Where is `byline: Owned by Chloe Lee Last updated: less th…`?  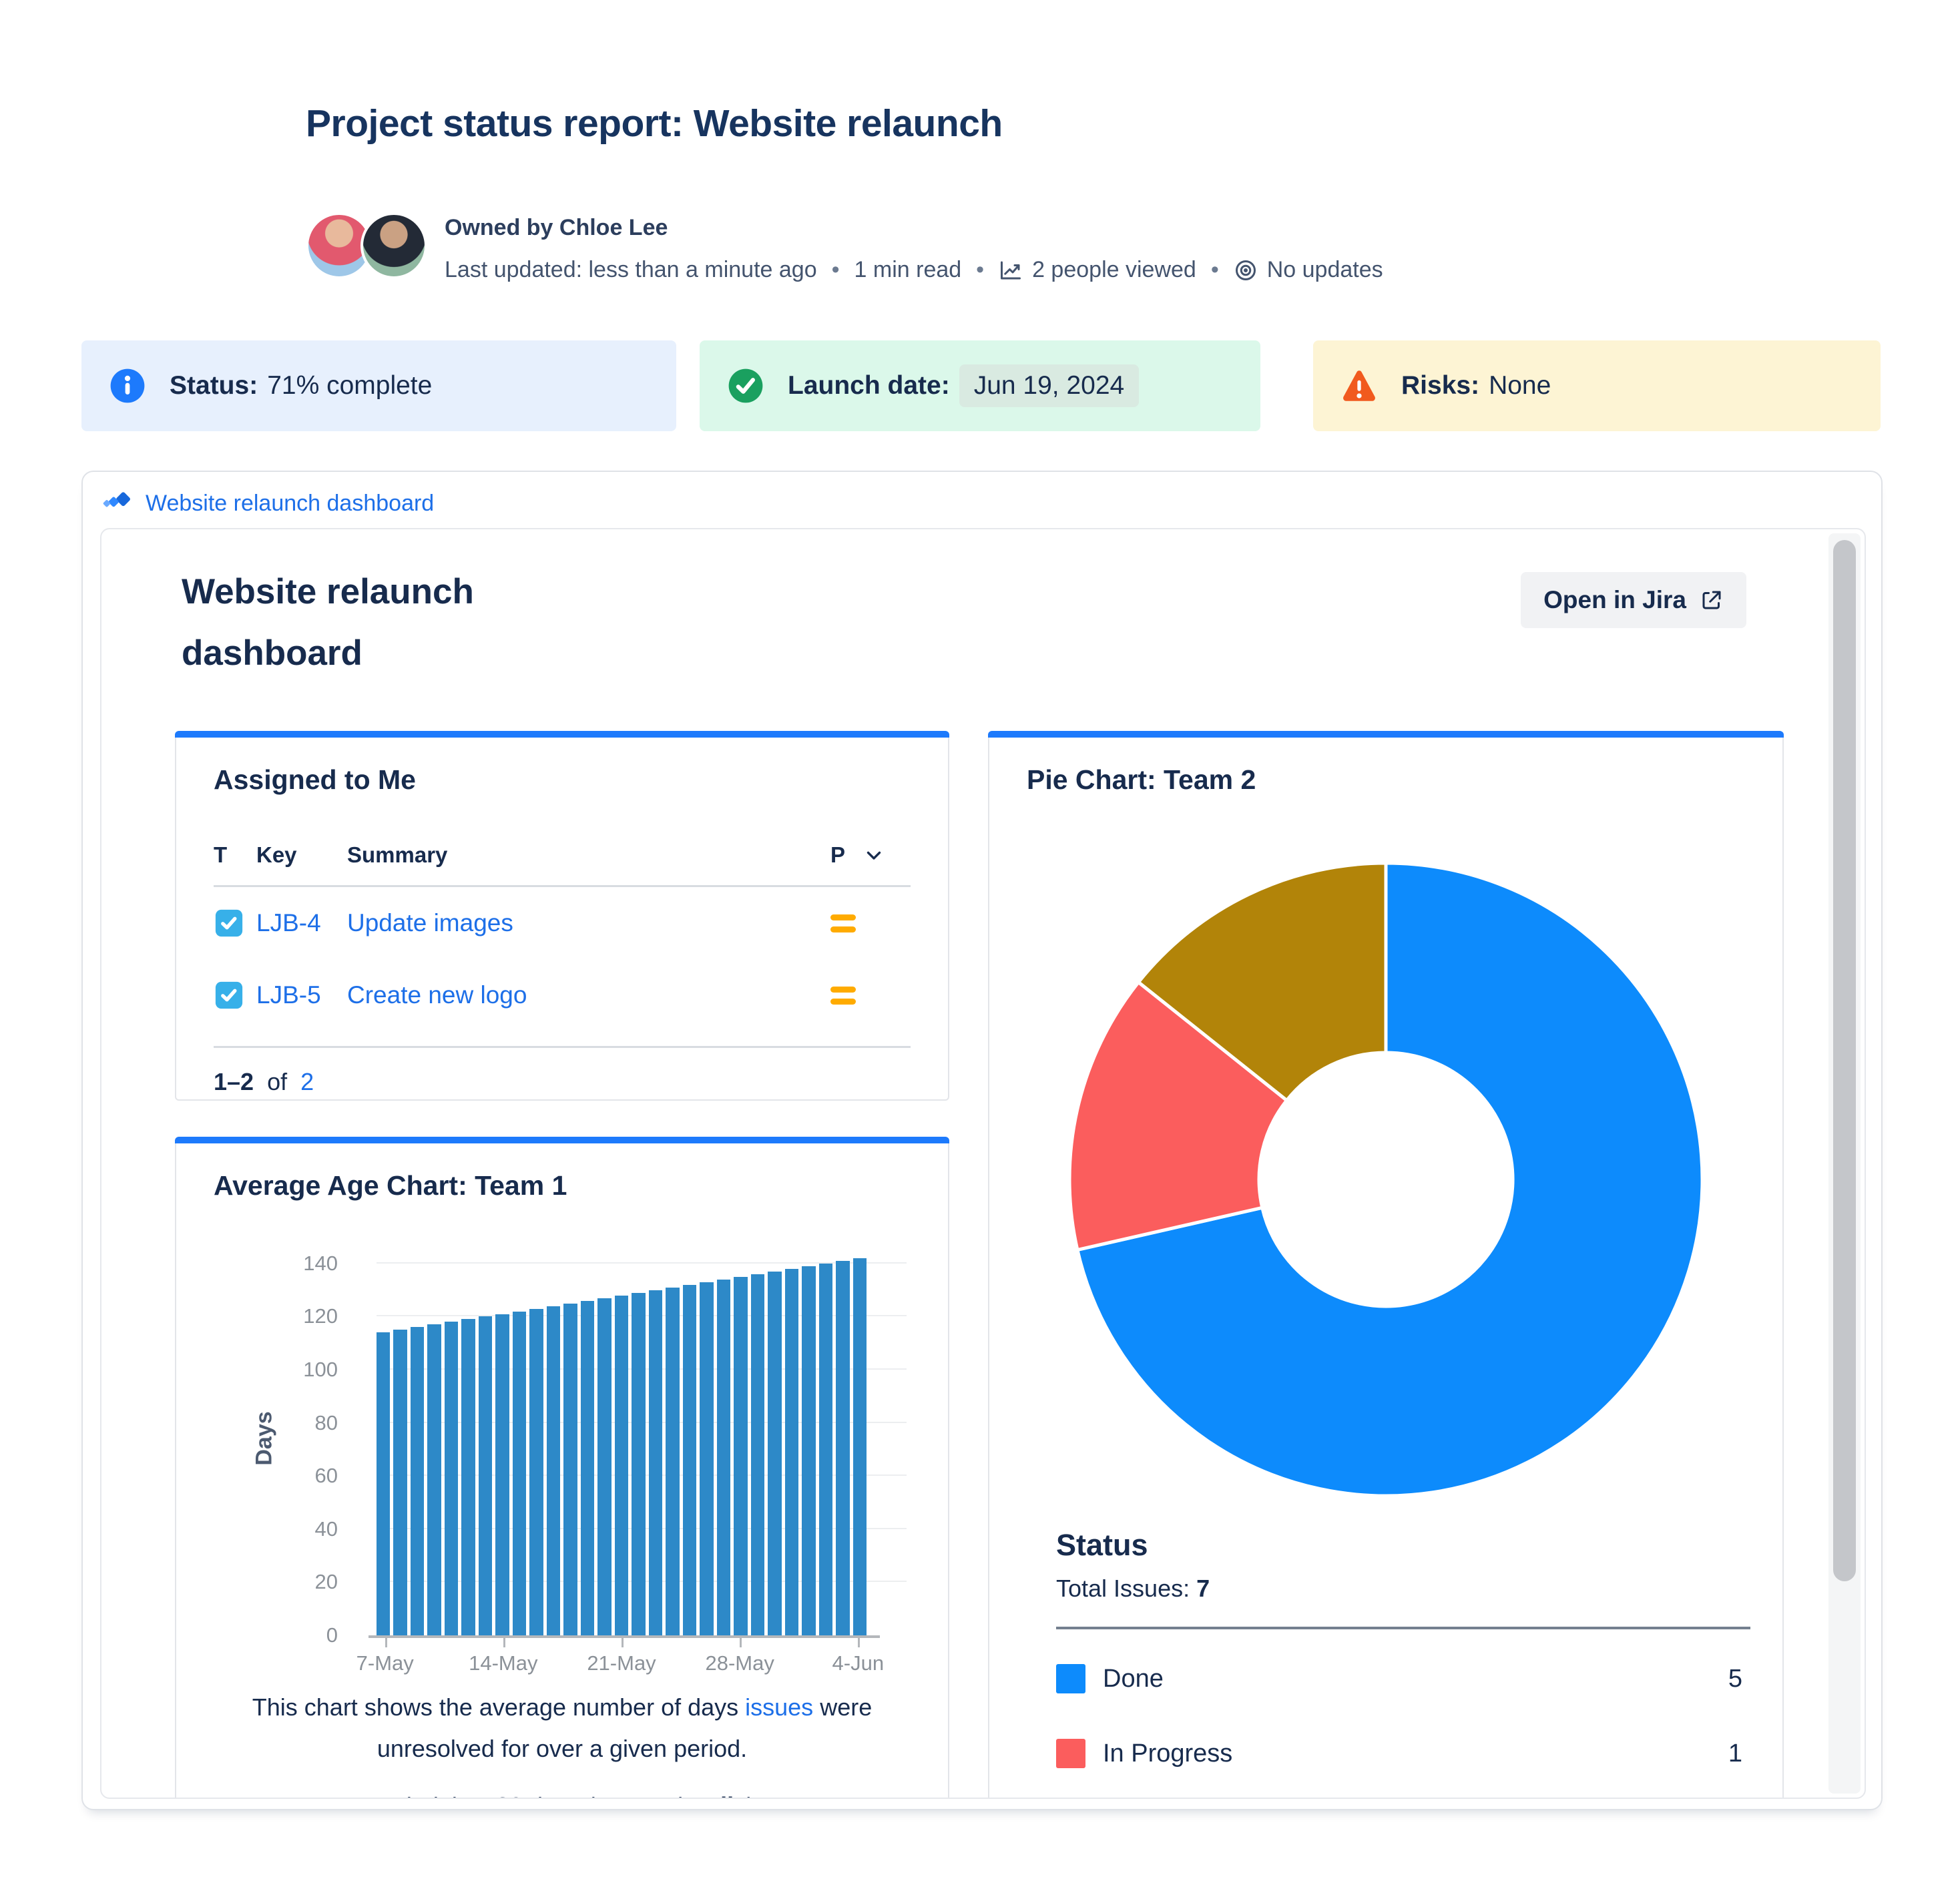
byline: Owned by Chloe Lee Last updated: less th… is located at coordinates (844, 247).